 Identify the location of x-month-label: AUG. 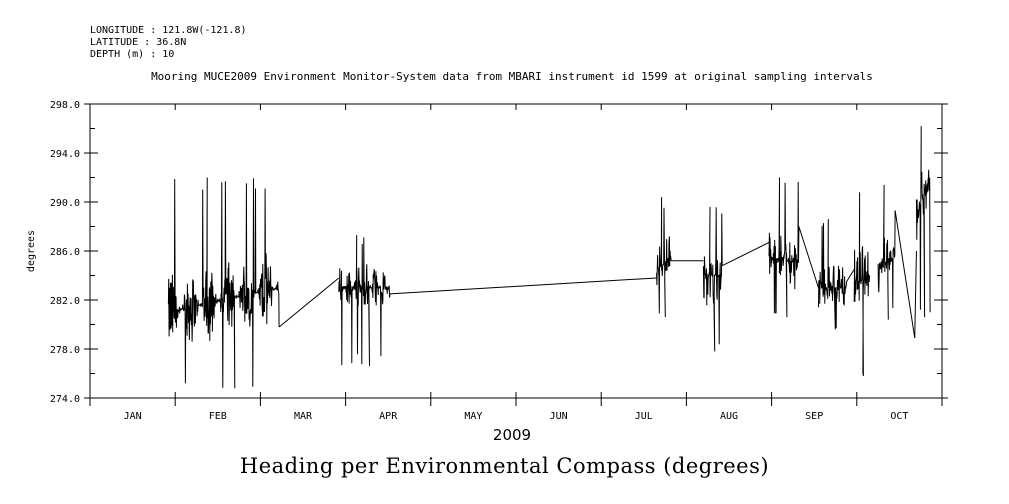
(729, 416).